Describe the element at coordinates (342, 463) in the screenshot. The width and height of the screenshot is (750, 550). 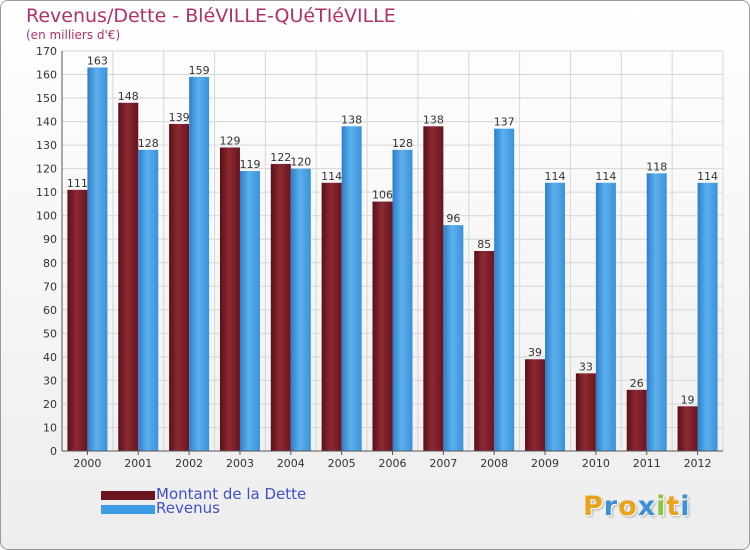
I see `x-tick-label: 2005` at that location.